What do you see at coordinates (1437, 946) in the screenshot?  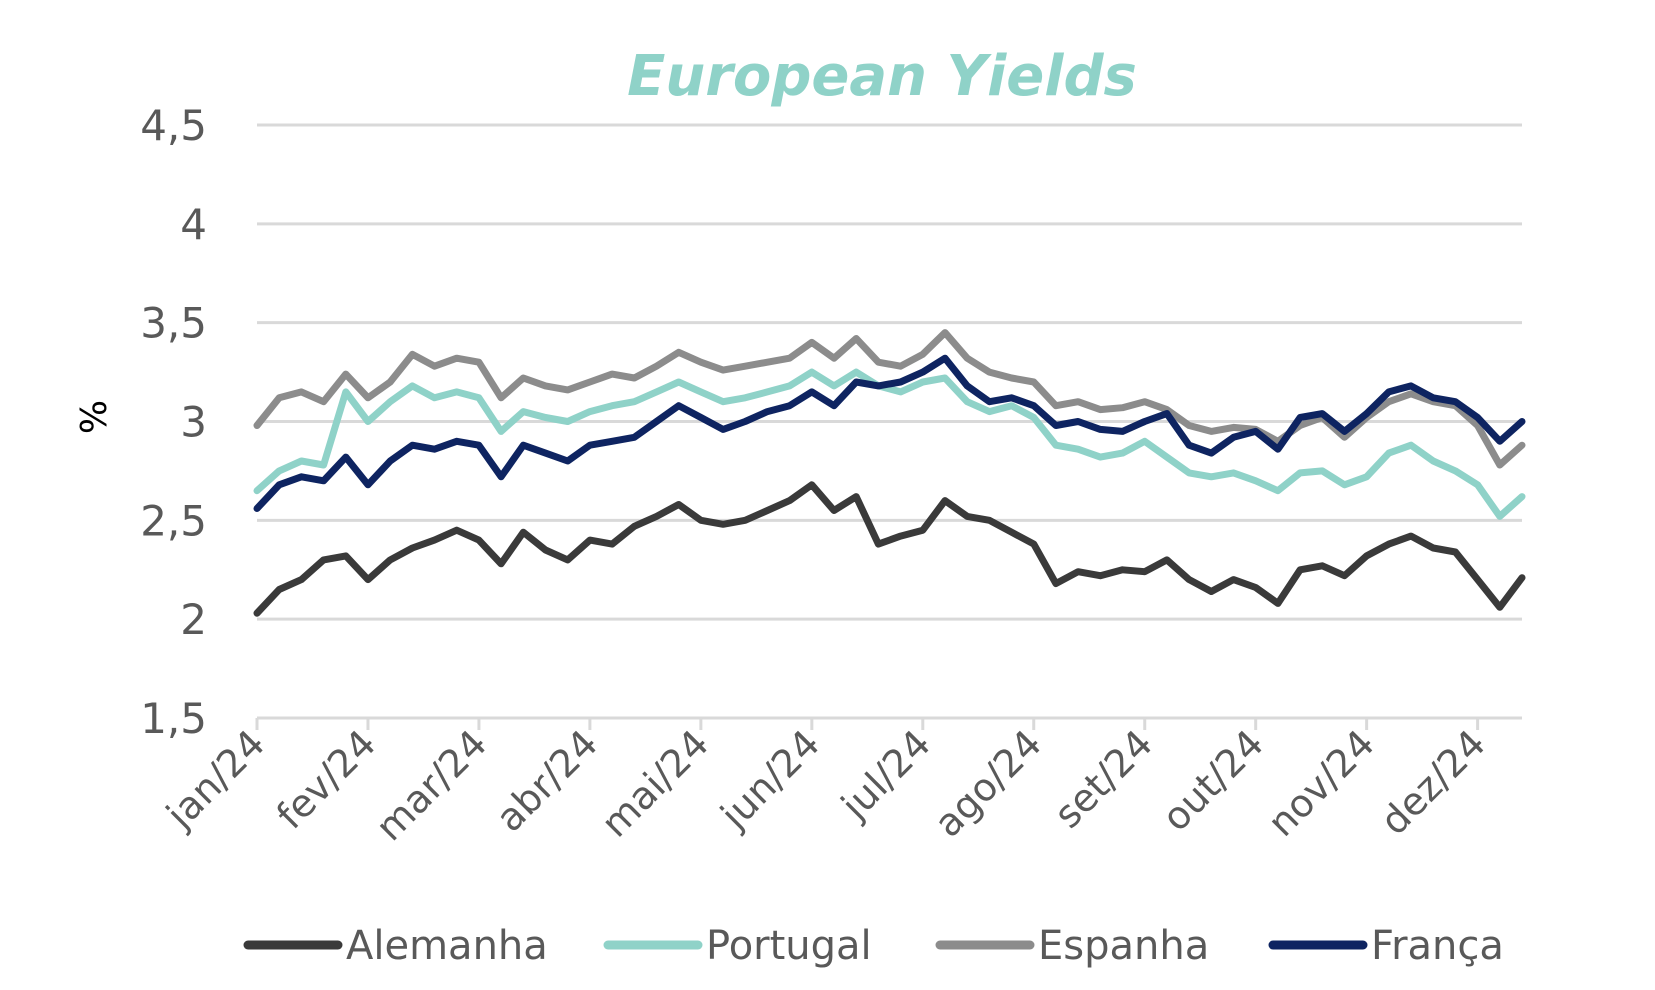 I see `legend-label: França` at bounding box center [1437, 946].